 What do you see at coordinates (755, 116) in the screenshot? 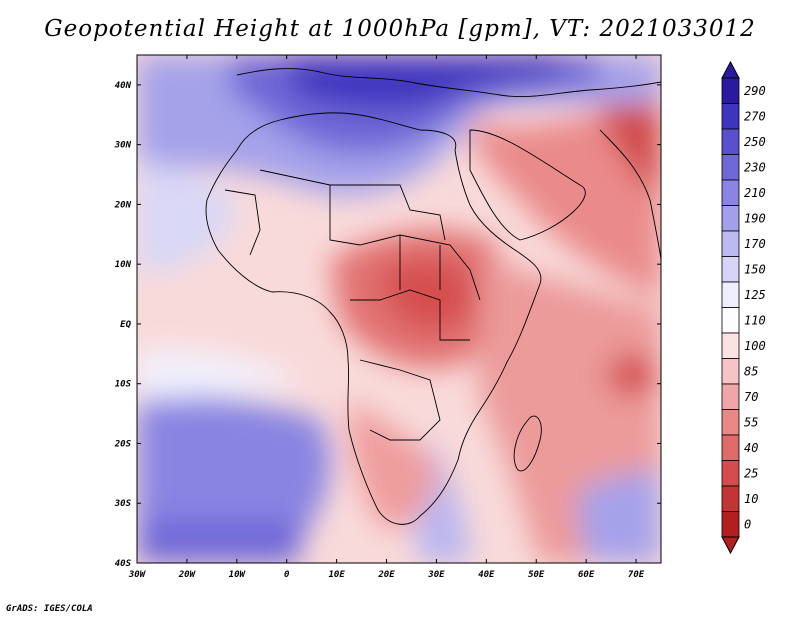
I see `colorbar-label: 270` at bounding box center [755, 116].